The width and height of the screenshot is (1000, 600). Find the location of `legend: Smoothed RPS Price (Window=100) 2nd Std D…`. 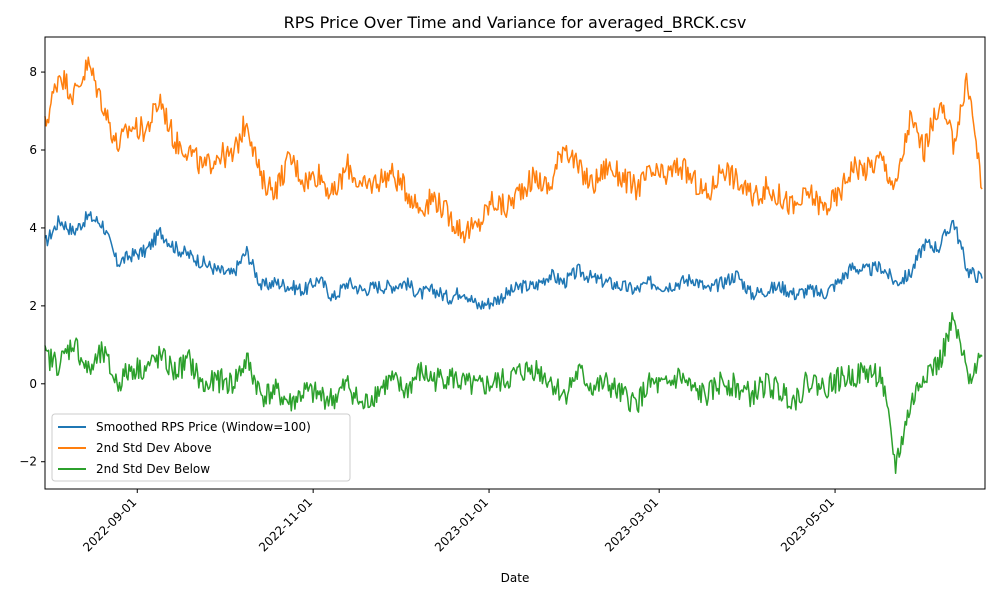

legend: Smoothed RPS Price (Window=100) 2nd Std D… is located at coordinates (201, 447).